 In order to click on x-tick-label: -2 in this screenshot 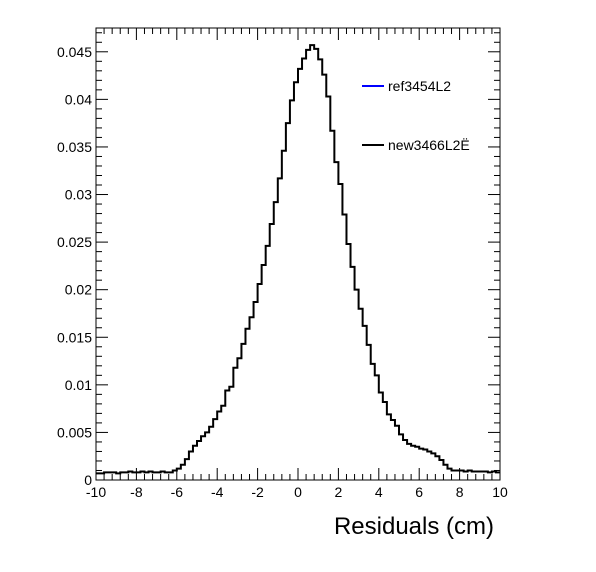, I will do `click(257, 492)`.